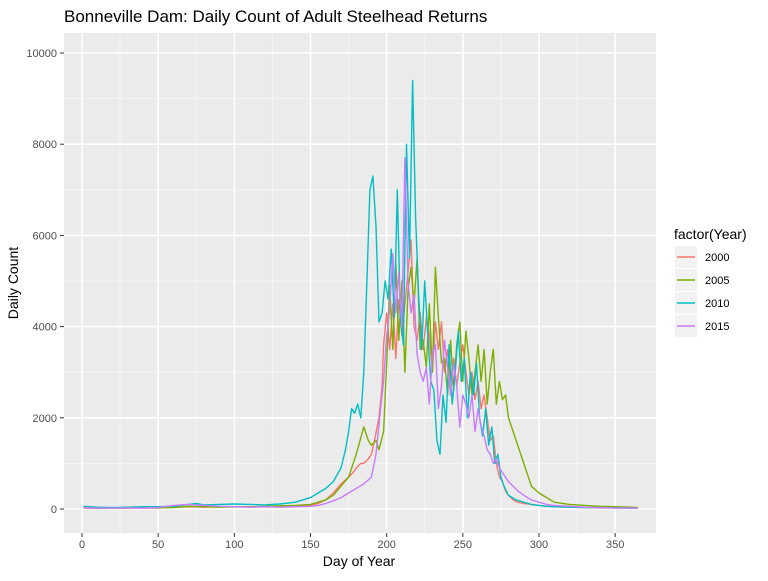  Describe the element at coordinates (386, 545) in the screenshot. I see `x-tick-label: 200` at that location.